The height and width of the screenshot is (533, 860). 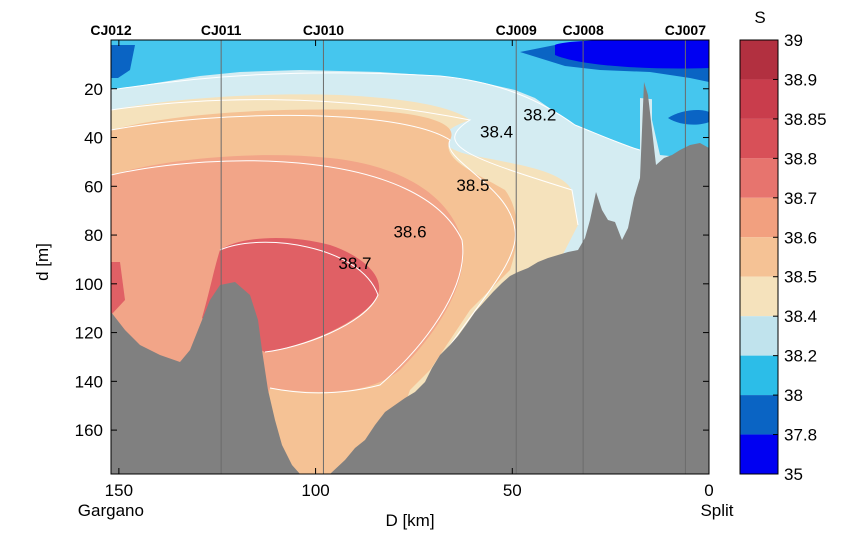 What do you see at coordinates (89, 333) in the screenshot?
I see `y-tick-label: 120` at bounding box center [89, 333].